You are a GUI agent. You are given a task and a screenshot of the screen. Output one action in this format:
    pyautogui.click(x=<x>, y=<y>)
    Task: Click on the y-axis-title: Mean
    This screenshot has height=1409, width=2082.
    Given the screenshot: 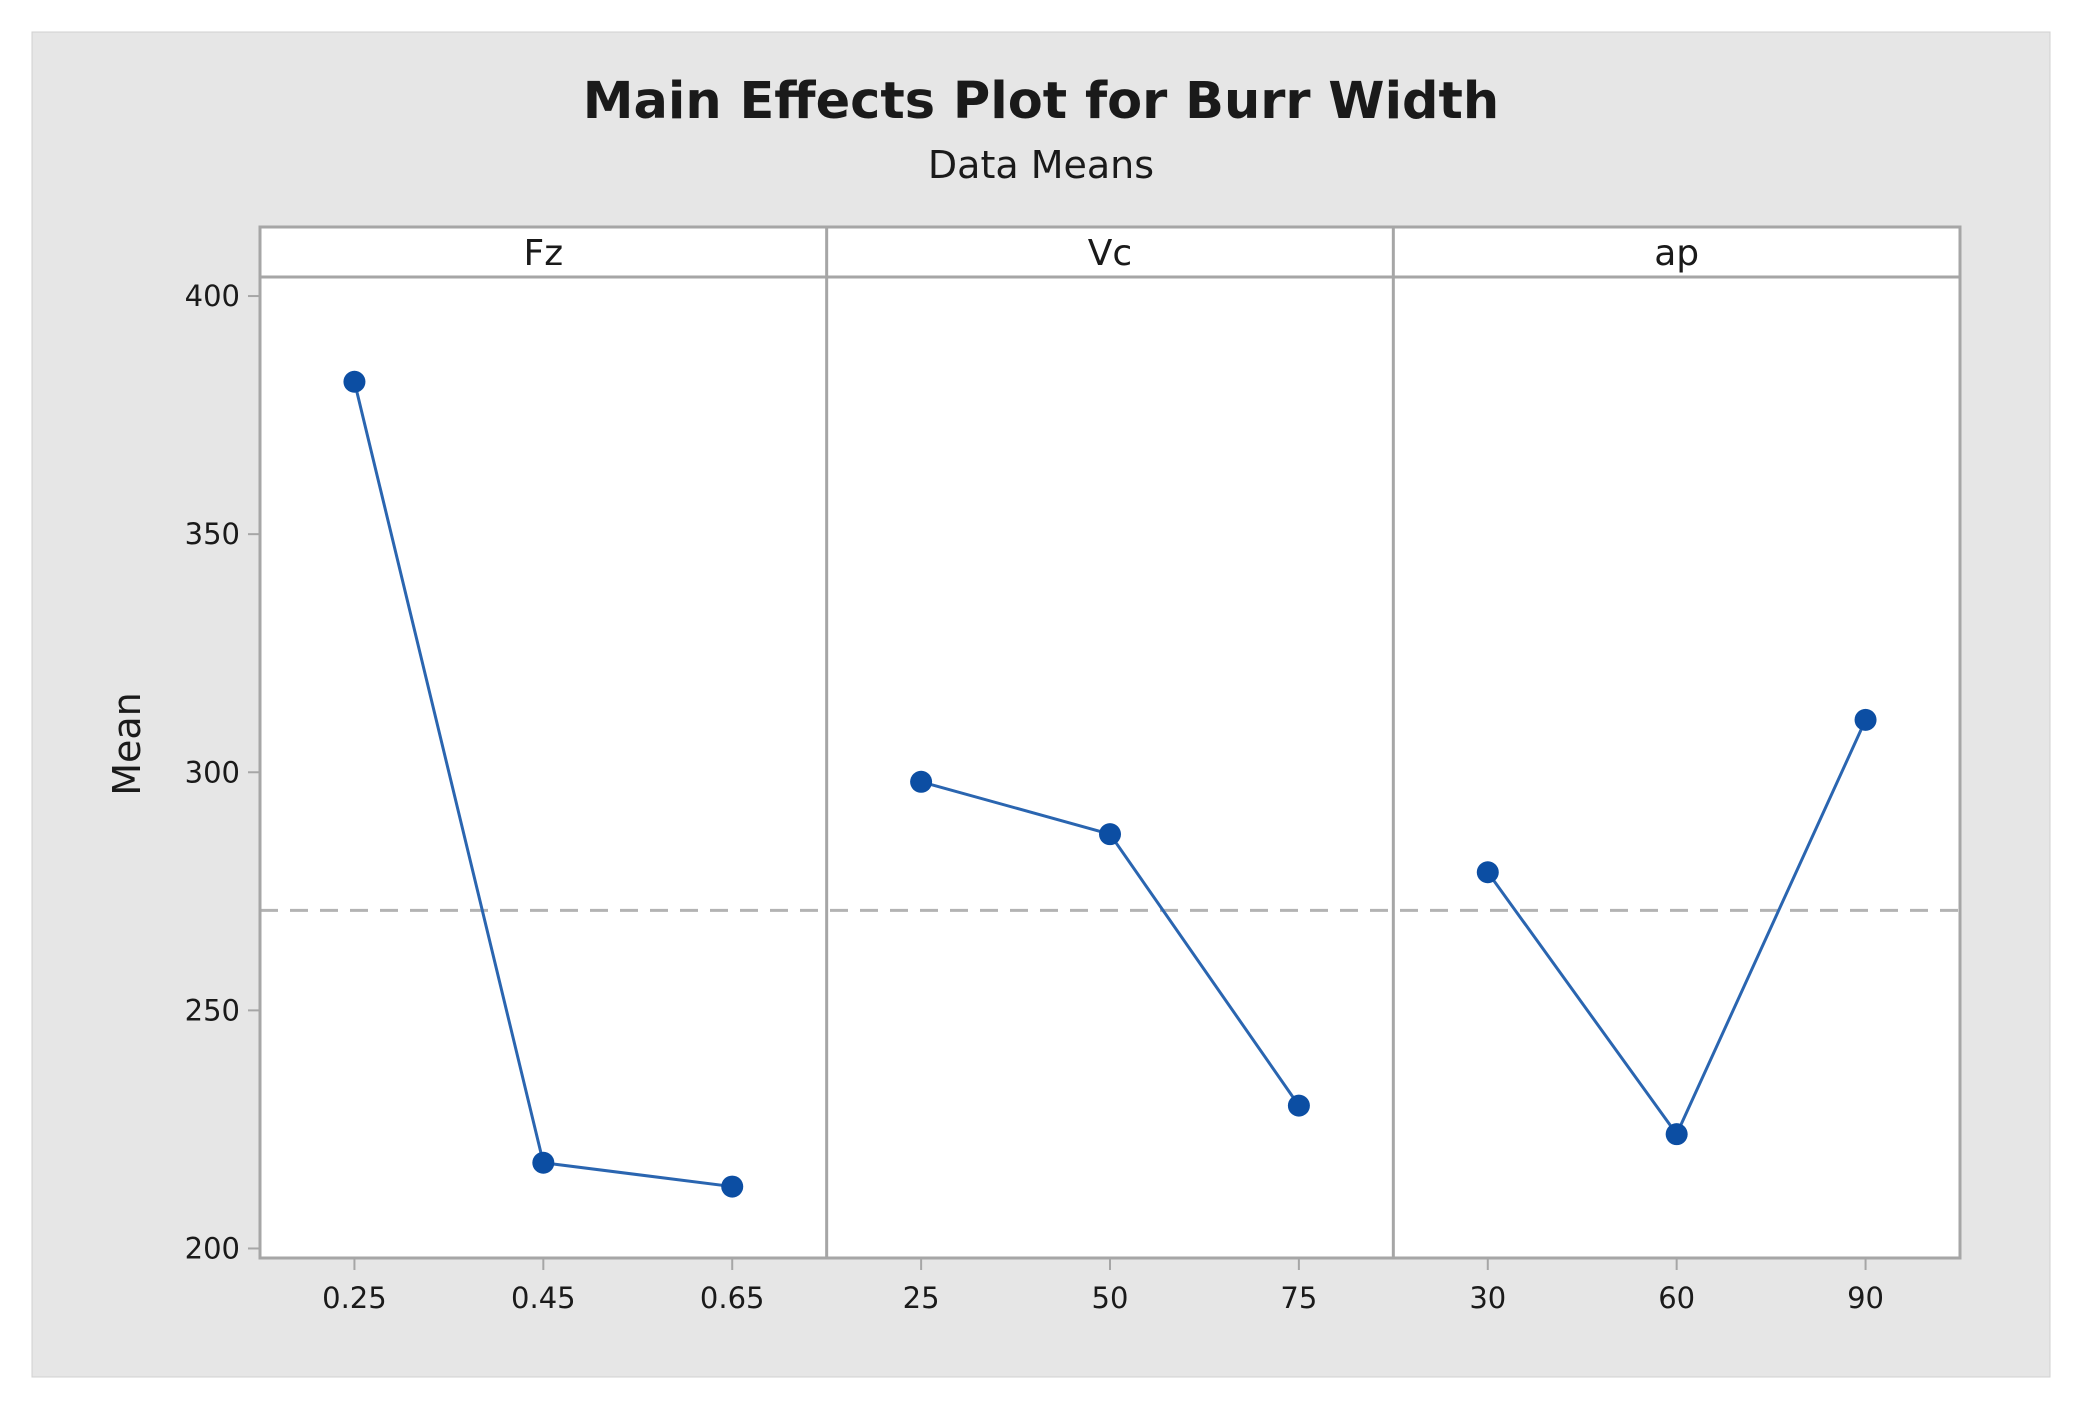 What is the action you would take?
    pyautogui.click(x=127, y=744)
    